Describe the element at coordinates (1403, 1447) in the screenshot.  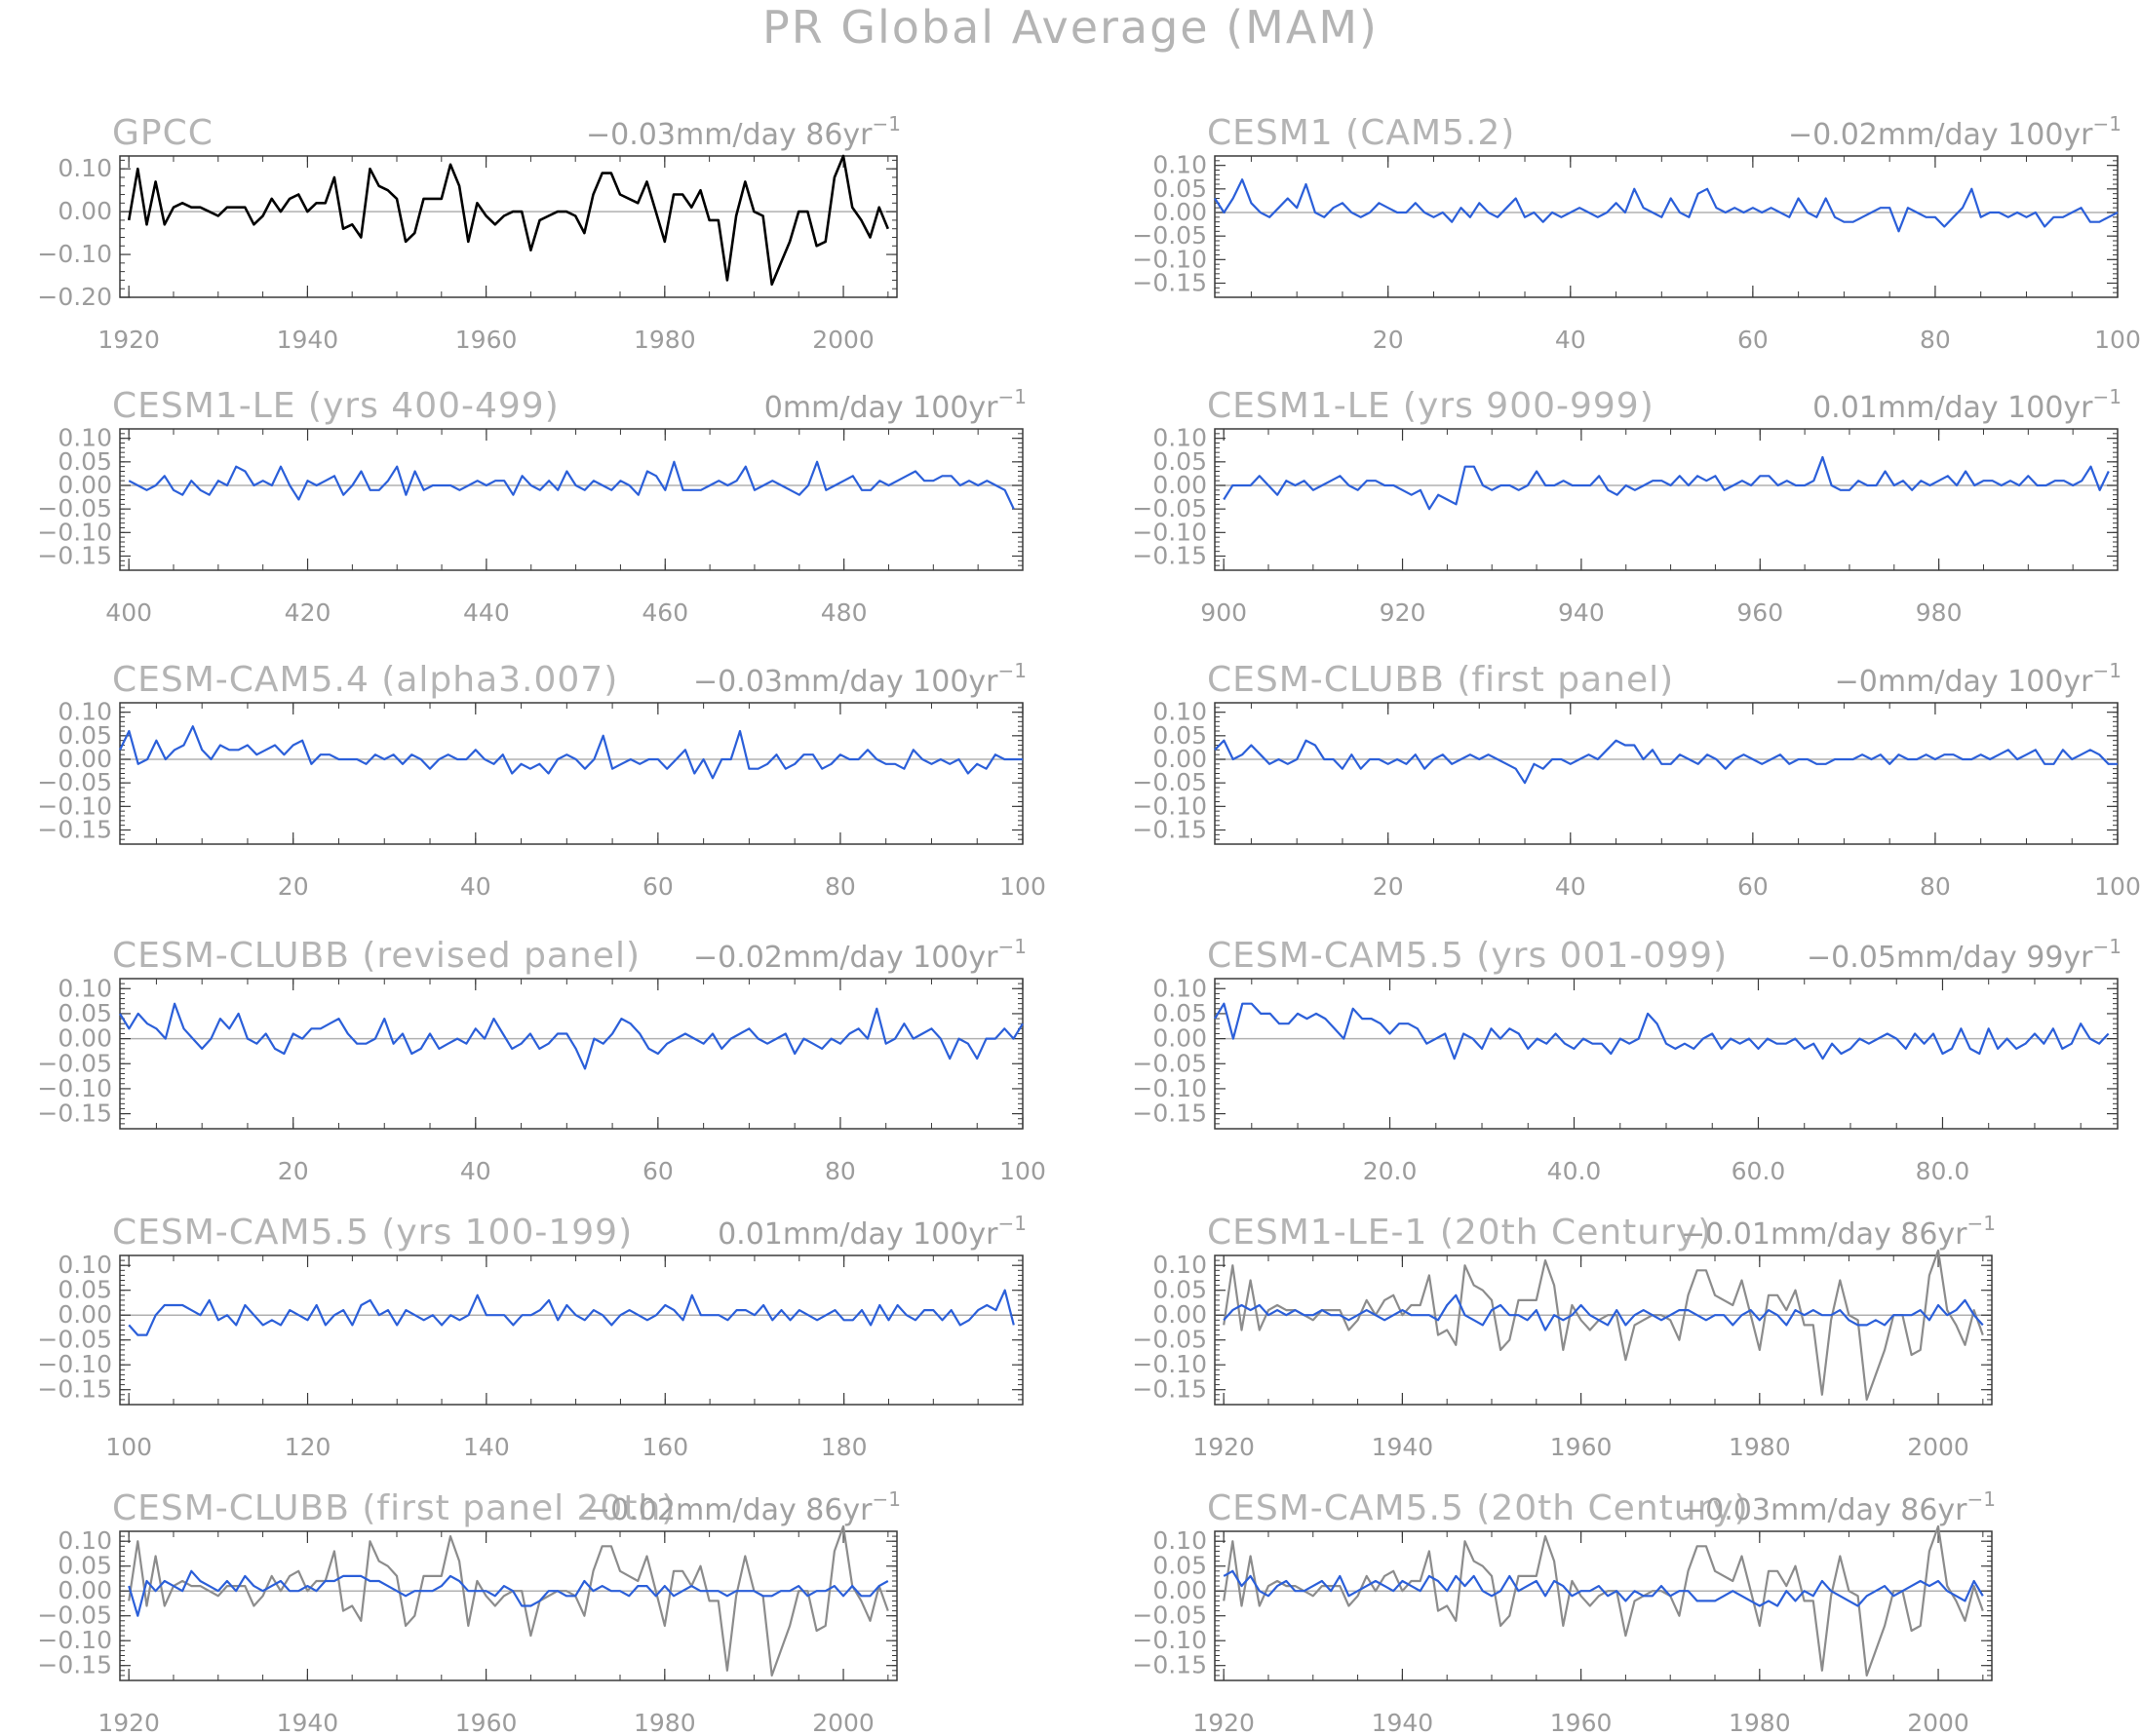
I see `x-tick-label: 1940` at that location.